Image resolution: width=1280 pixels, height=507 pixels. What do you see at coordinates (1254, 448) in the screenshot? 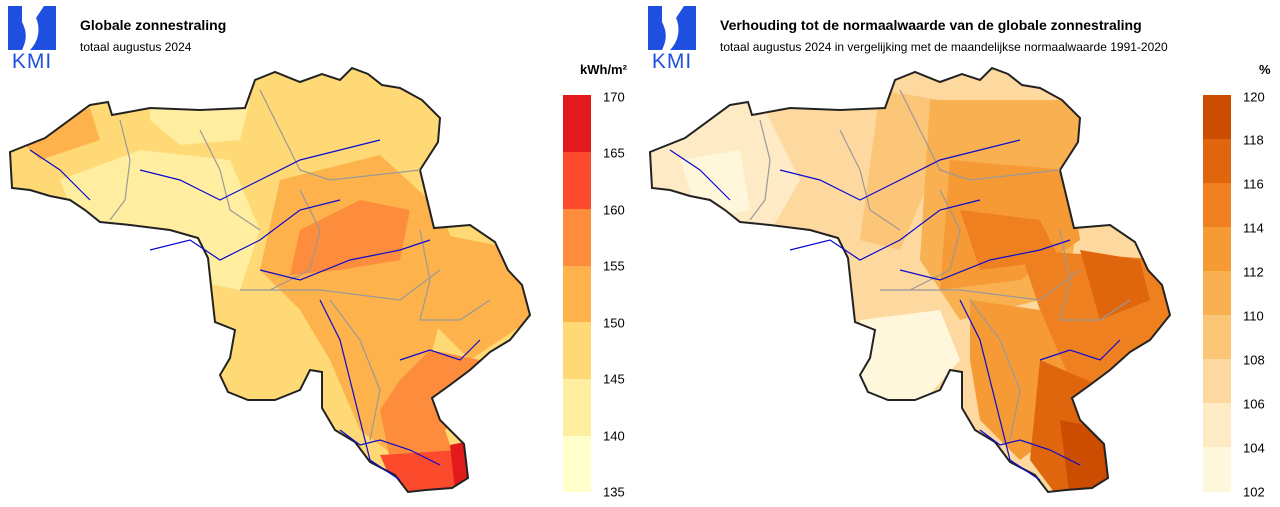
I see `legend-tick: 104` at bounding box center [1254, 448].